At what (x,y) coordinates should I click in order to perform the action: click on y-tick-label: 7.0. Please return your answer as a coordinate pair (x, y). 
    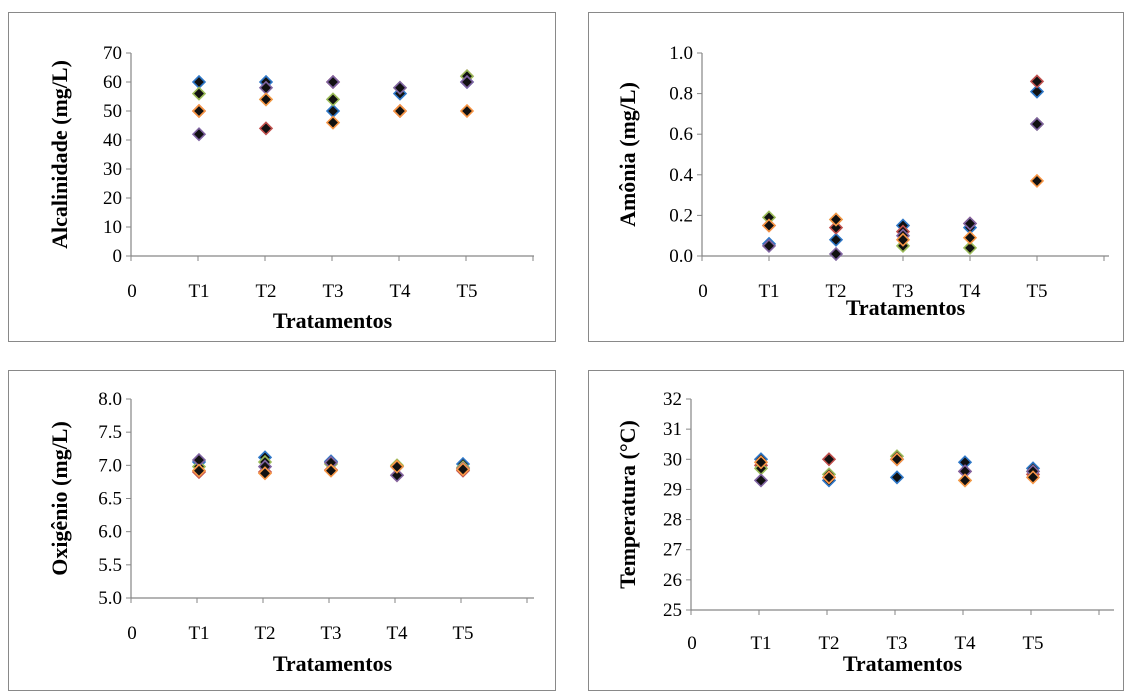
    Looking at the image, I should click on (110, 465).